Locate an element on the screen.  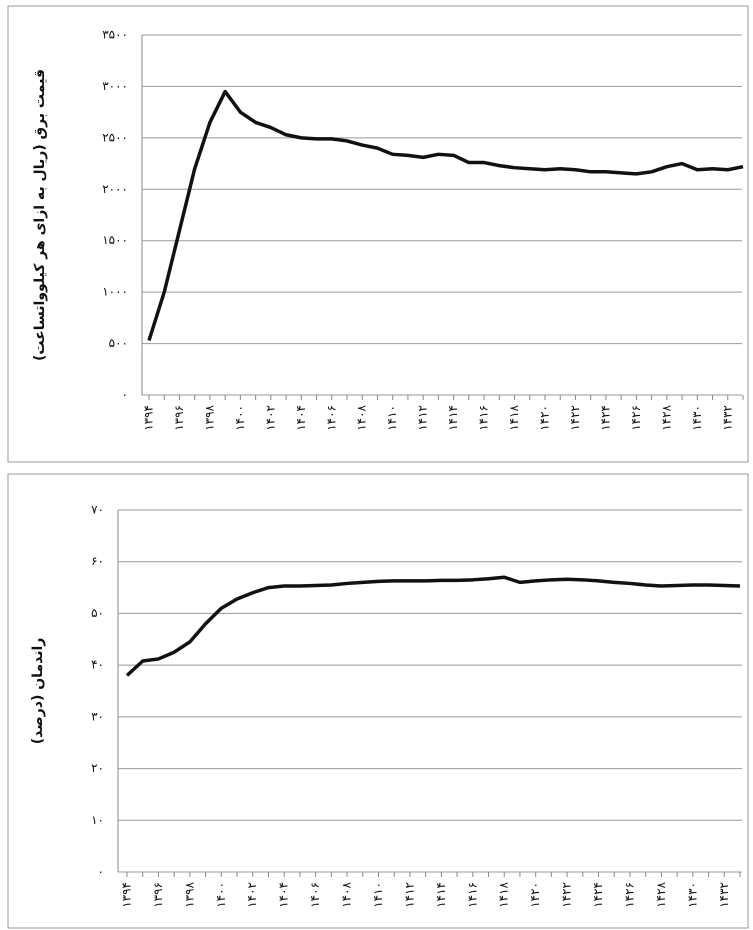
y-tick-label: ۱۵۰۰ is located at coordinates (115, 240).